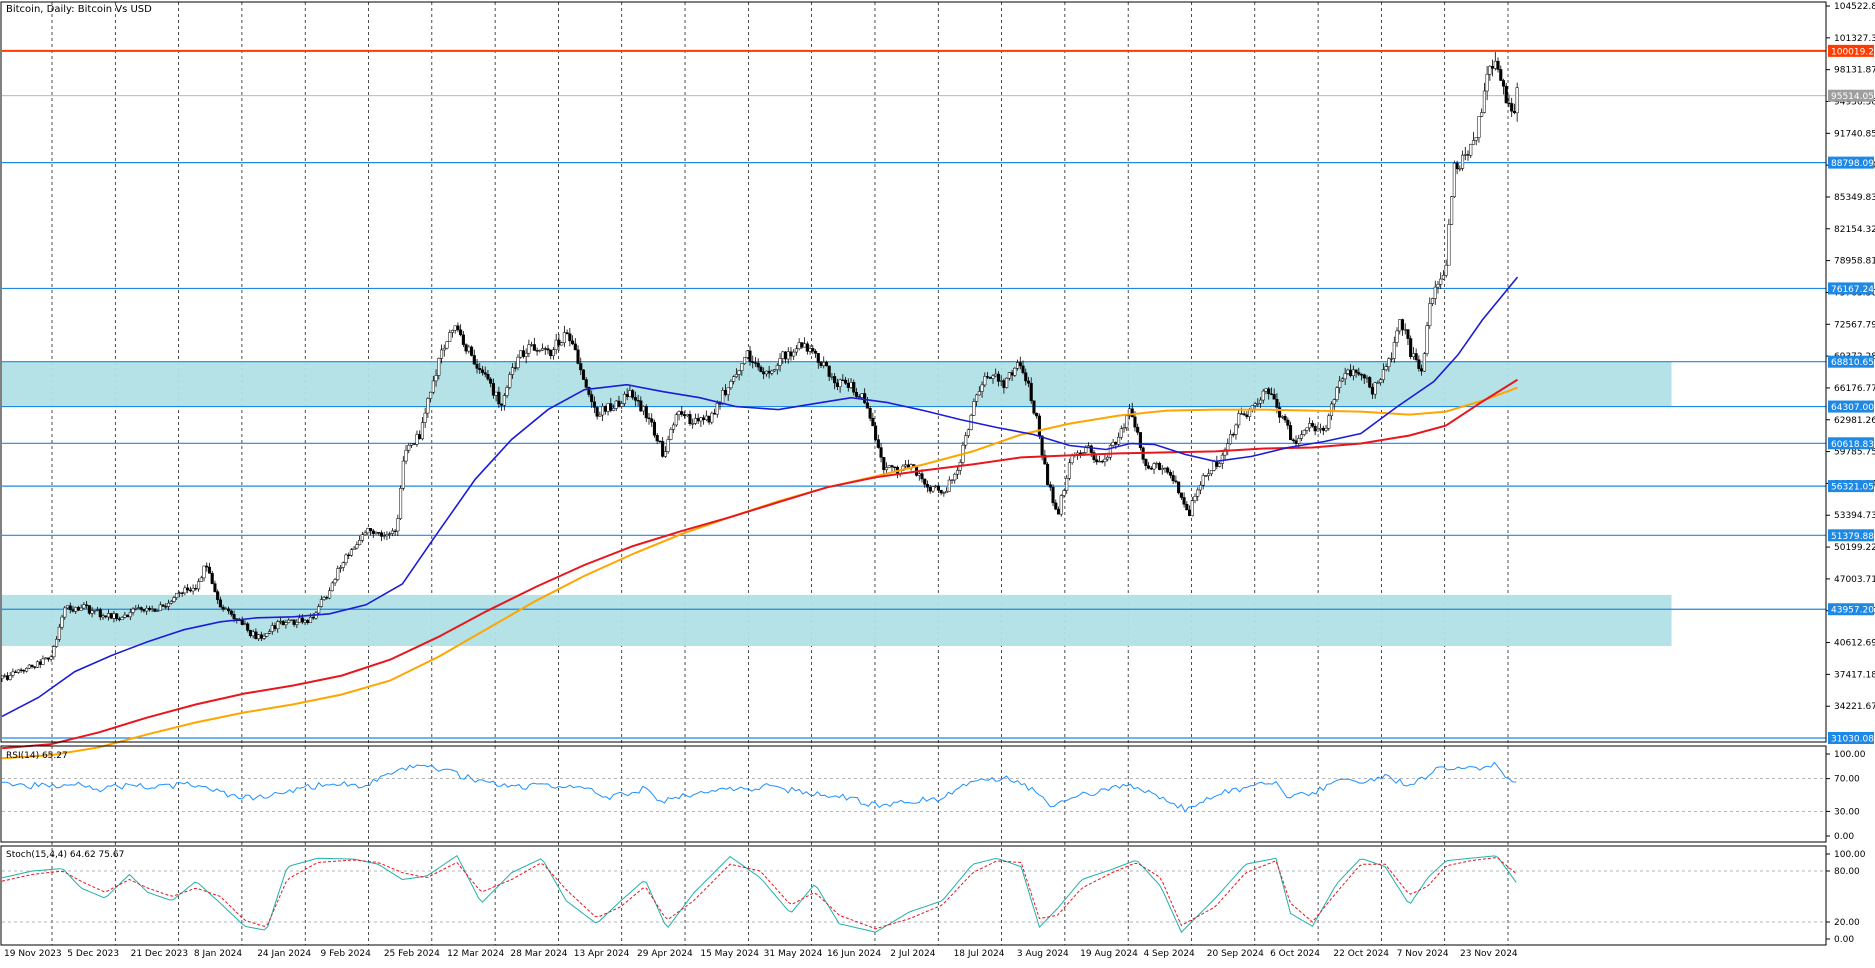 This screenshot has height=968, width=1875. Describe the element at coordinates (346, 954) in the screenshot. I see `x-tick-label: 9 Feb 2024` at that location.